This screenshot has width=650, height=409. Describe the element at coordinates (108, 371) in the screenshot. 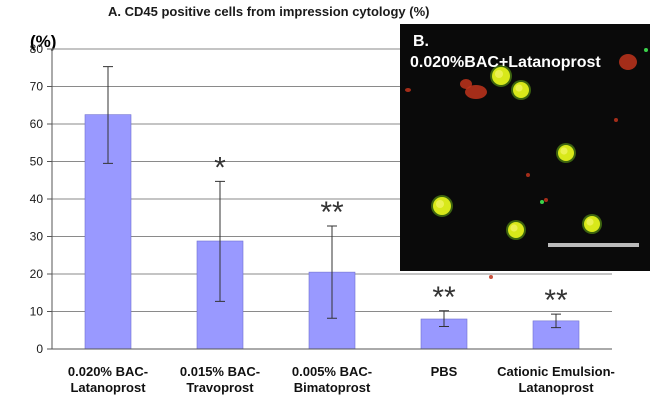

I see `category-label: 0.020% BAC-` at that location.